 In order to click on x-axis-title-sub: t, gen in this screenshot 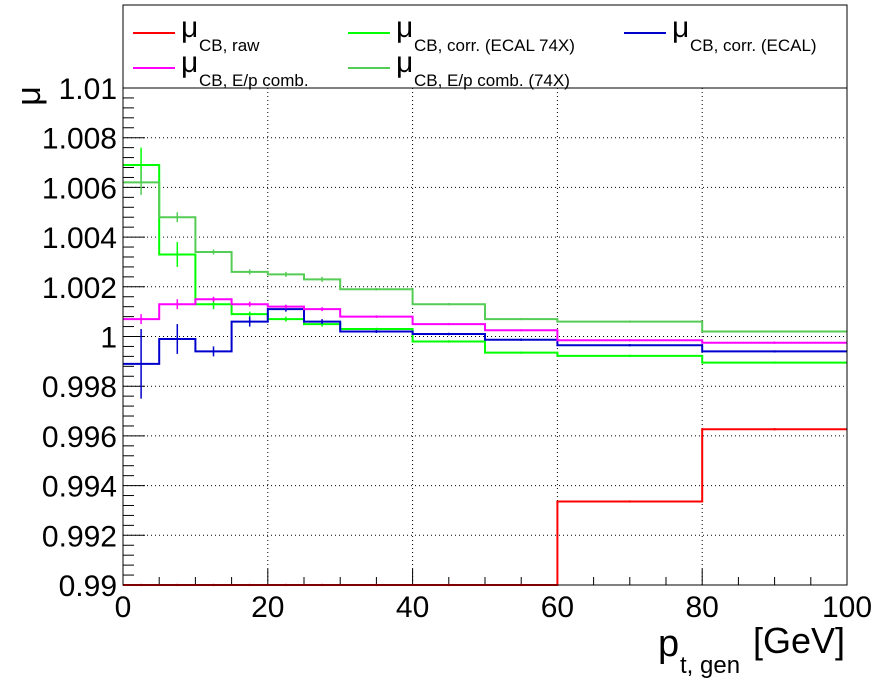, I will do `click(710, 665)`.